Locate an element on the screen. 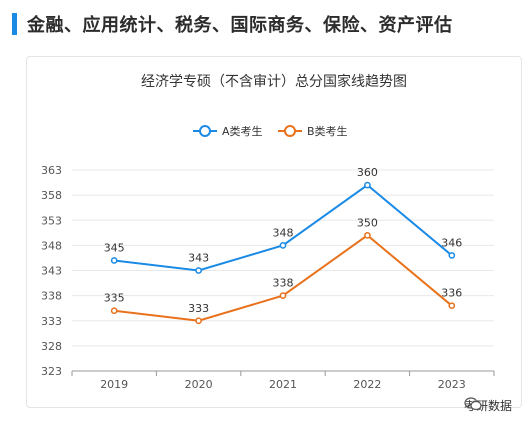 The width and height of the screenshot is (524, 428). data-label: 348 is located at coordinates (283, 232).